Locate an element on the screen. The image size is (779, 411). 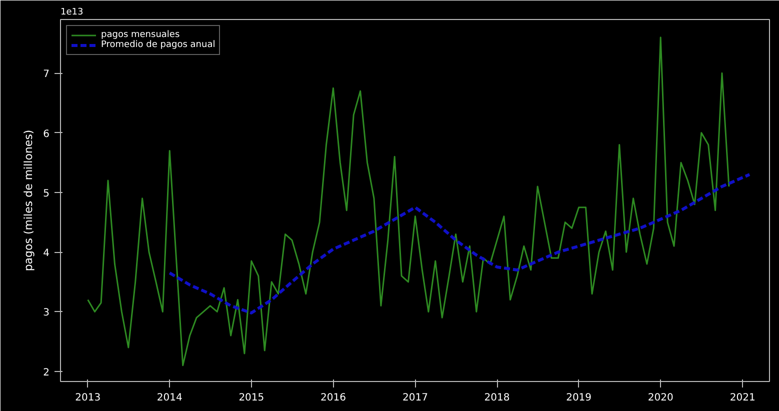
y-tick-label: 4 is located at coordinates (46, 254).